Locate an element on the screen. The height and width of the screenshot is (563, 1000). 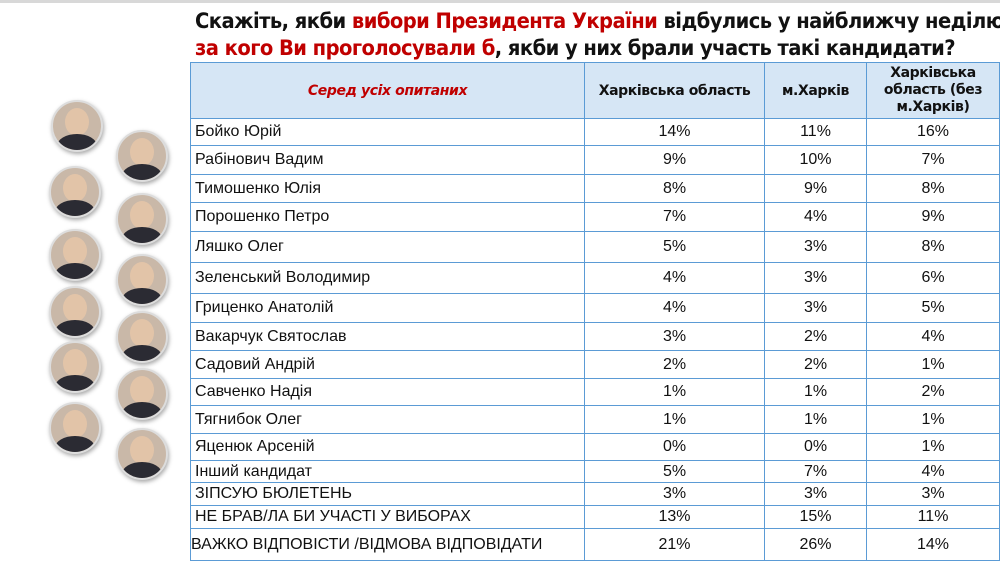
row-label: ЗІПСУЮ БЮЛЕТЕНЬ is located at coordinates (387, 494).